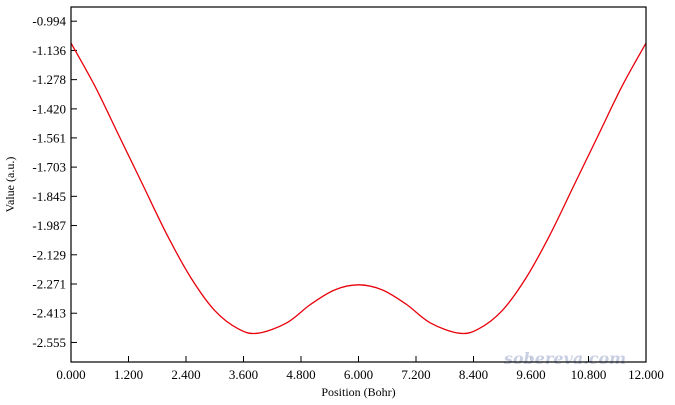 This screenshot has width=675, height=405. Describe the element at coordinates (49, 342) in the screenshot. I see `y-tick-label: -2.555` at that location.